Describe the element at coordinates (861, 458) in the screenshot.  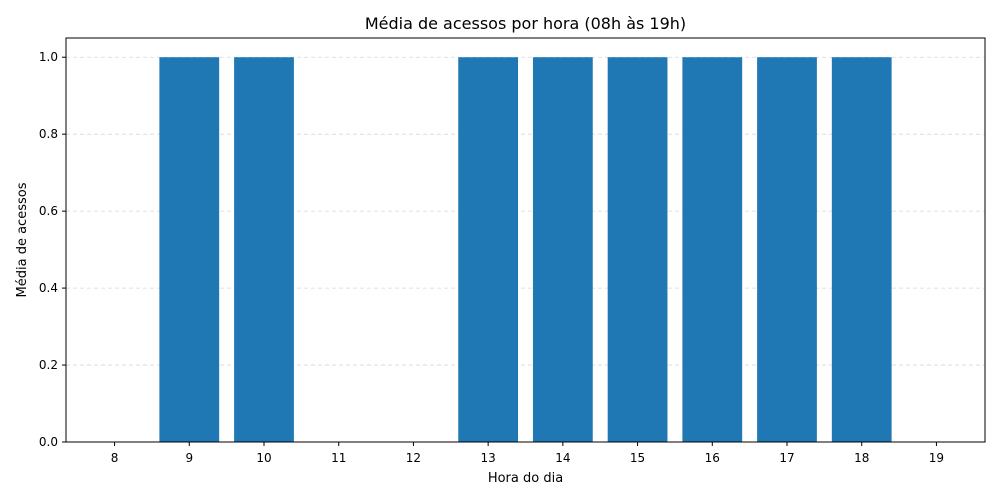
I see `x-tick-label: 18` at that location.